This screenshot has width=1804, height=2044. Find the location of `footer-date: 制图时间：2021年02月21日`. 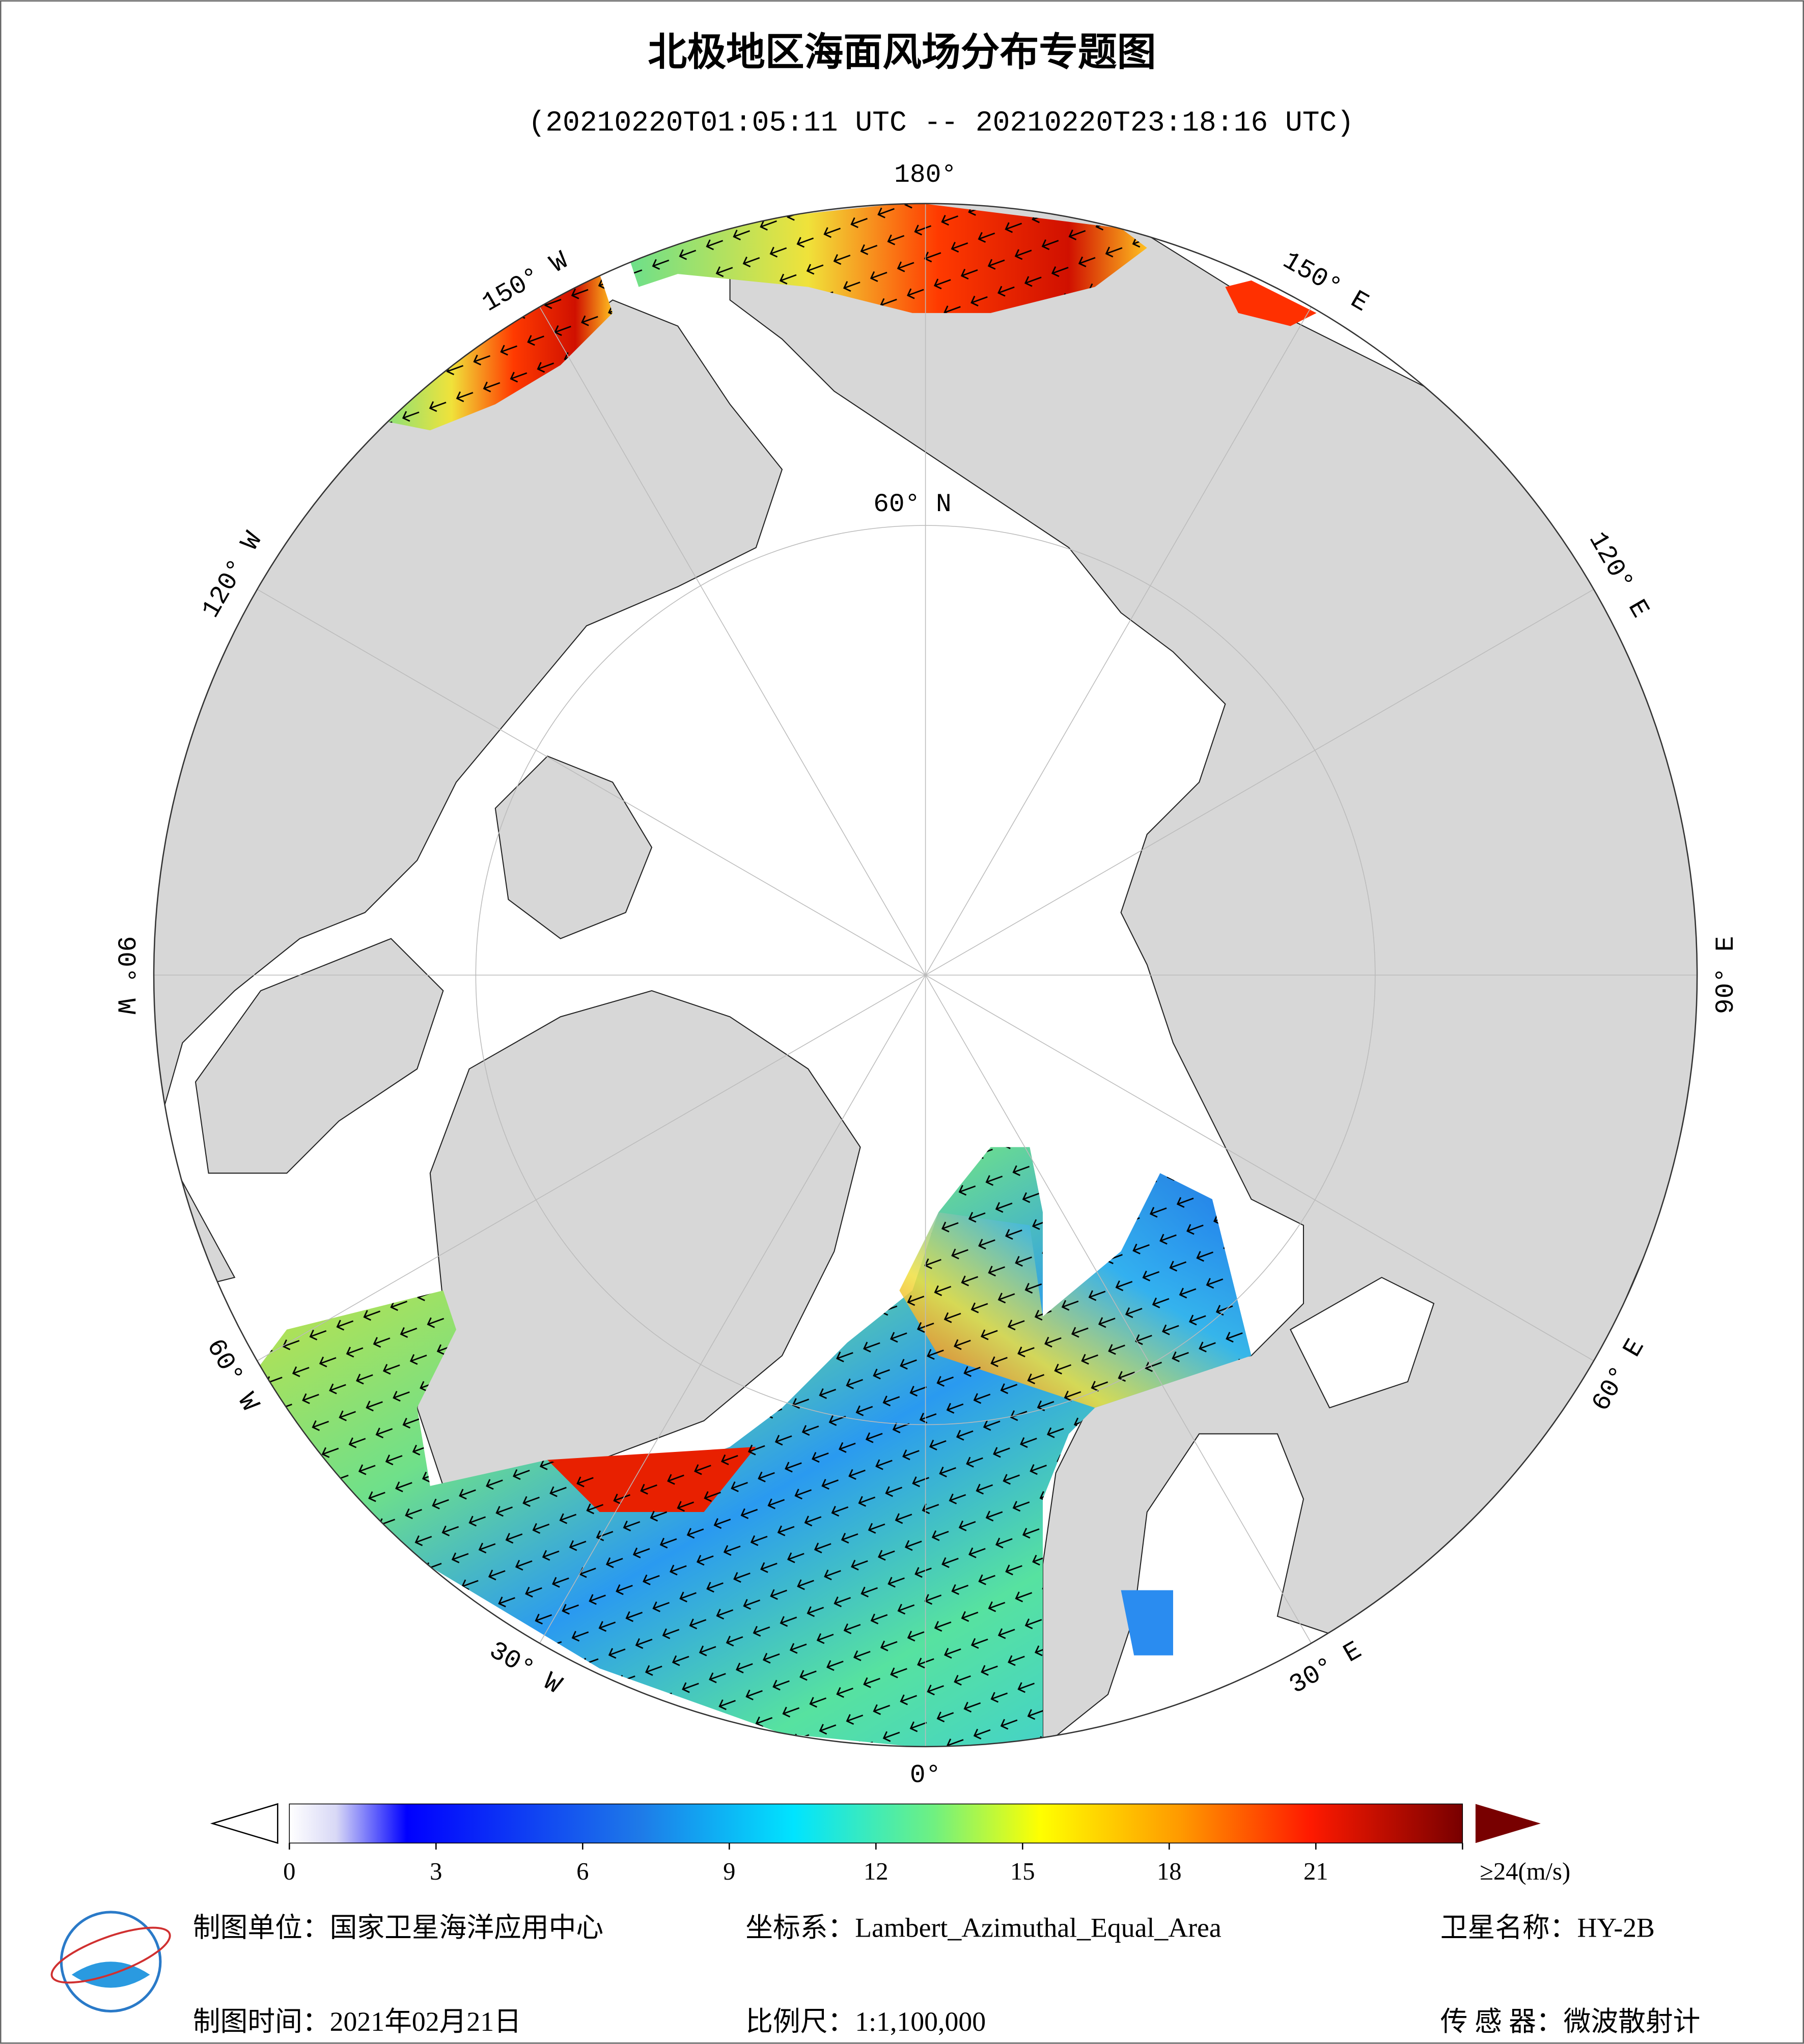

footer-date: 制图时间：2021年02月21日 is located at coordinates (357, 2021).